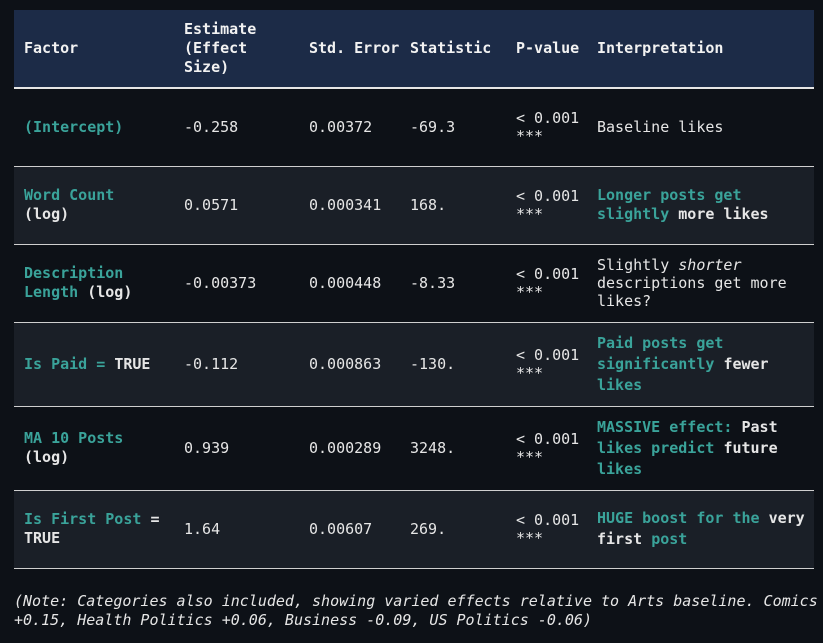 The height and width of the screenshot is (643, 823). I want to click on std-error: 0.000448, so click(349, 283).